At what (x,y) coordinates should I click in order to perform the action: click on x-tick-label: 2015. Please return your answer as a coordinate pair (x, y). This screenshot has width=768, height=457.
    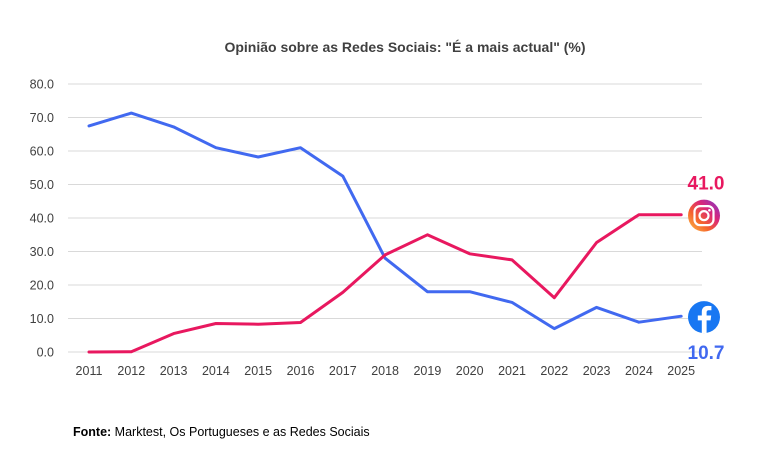
    Looking at the image, I should click on (258, 371).